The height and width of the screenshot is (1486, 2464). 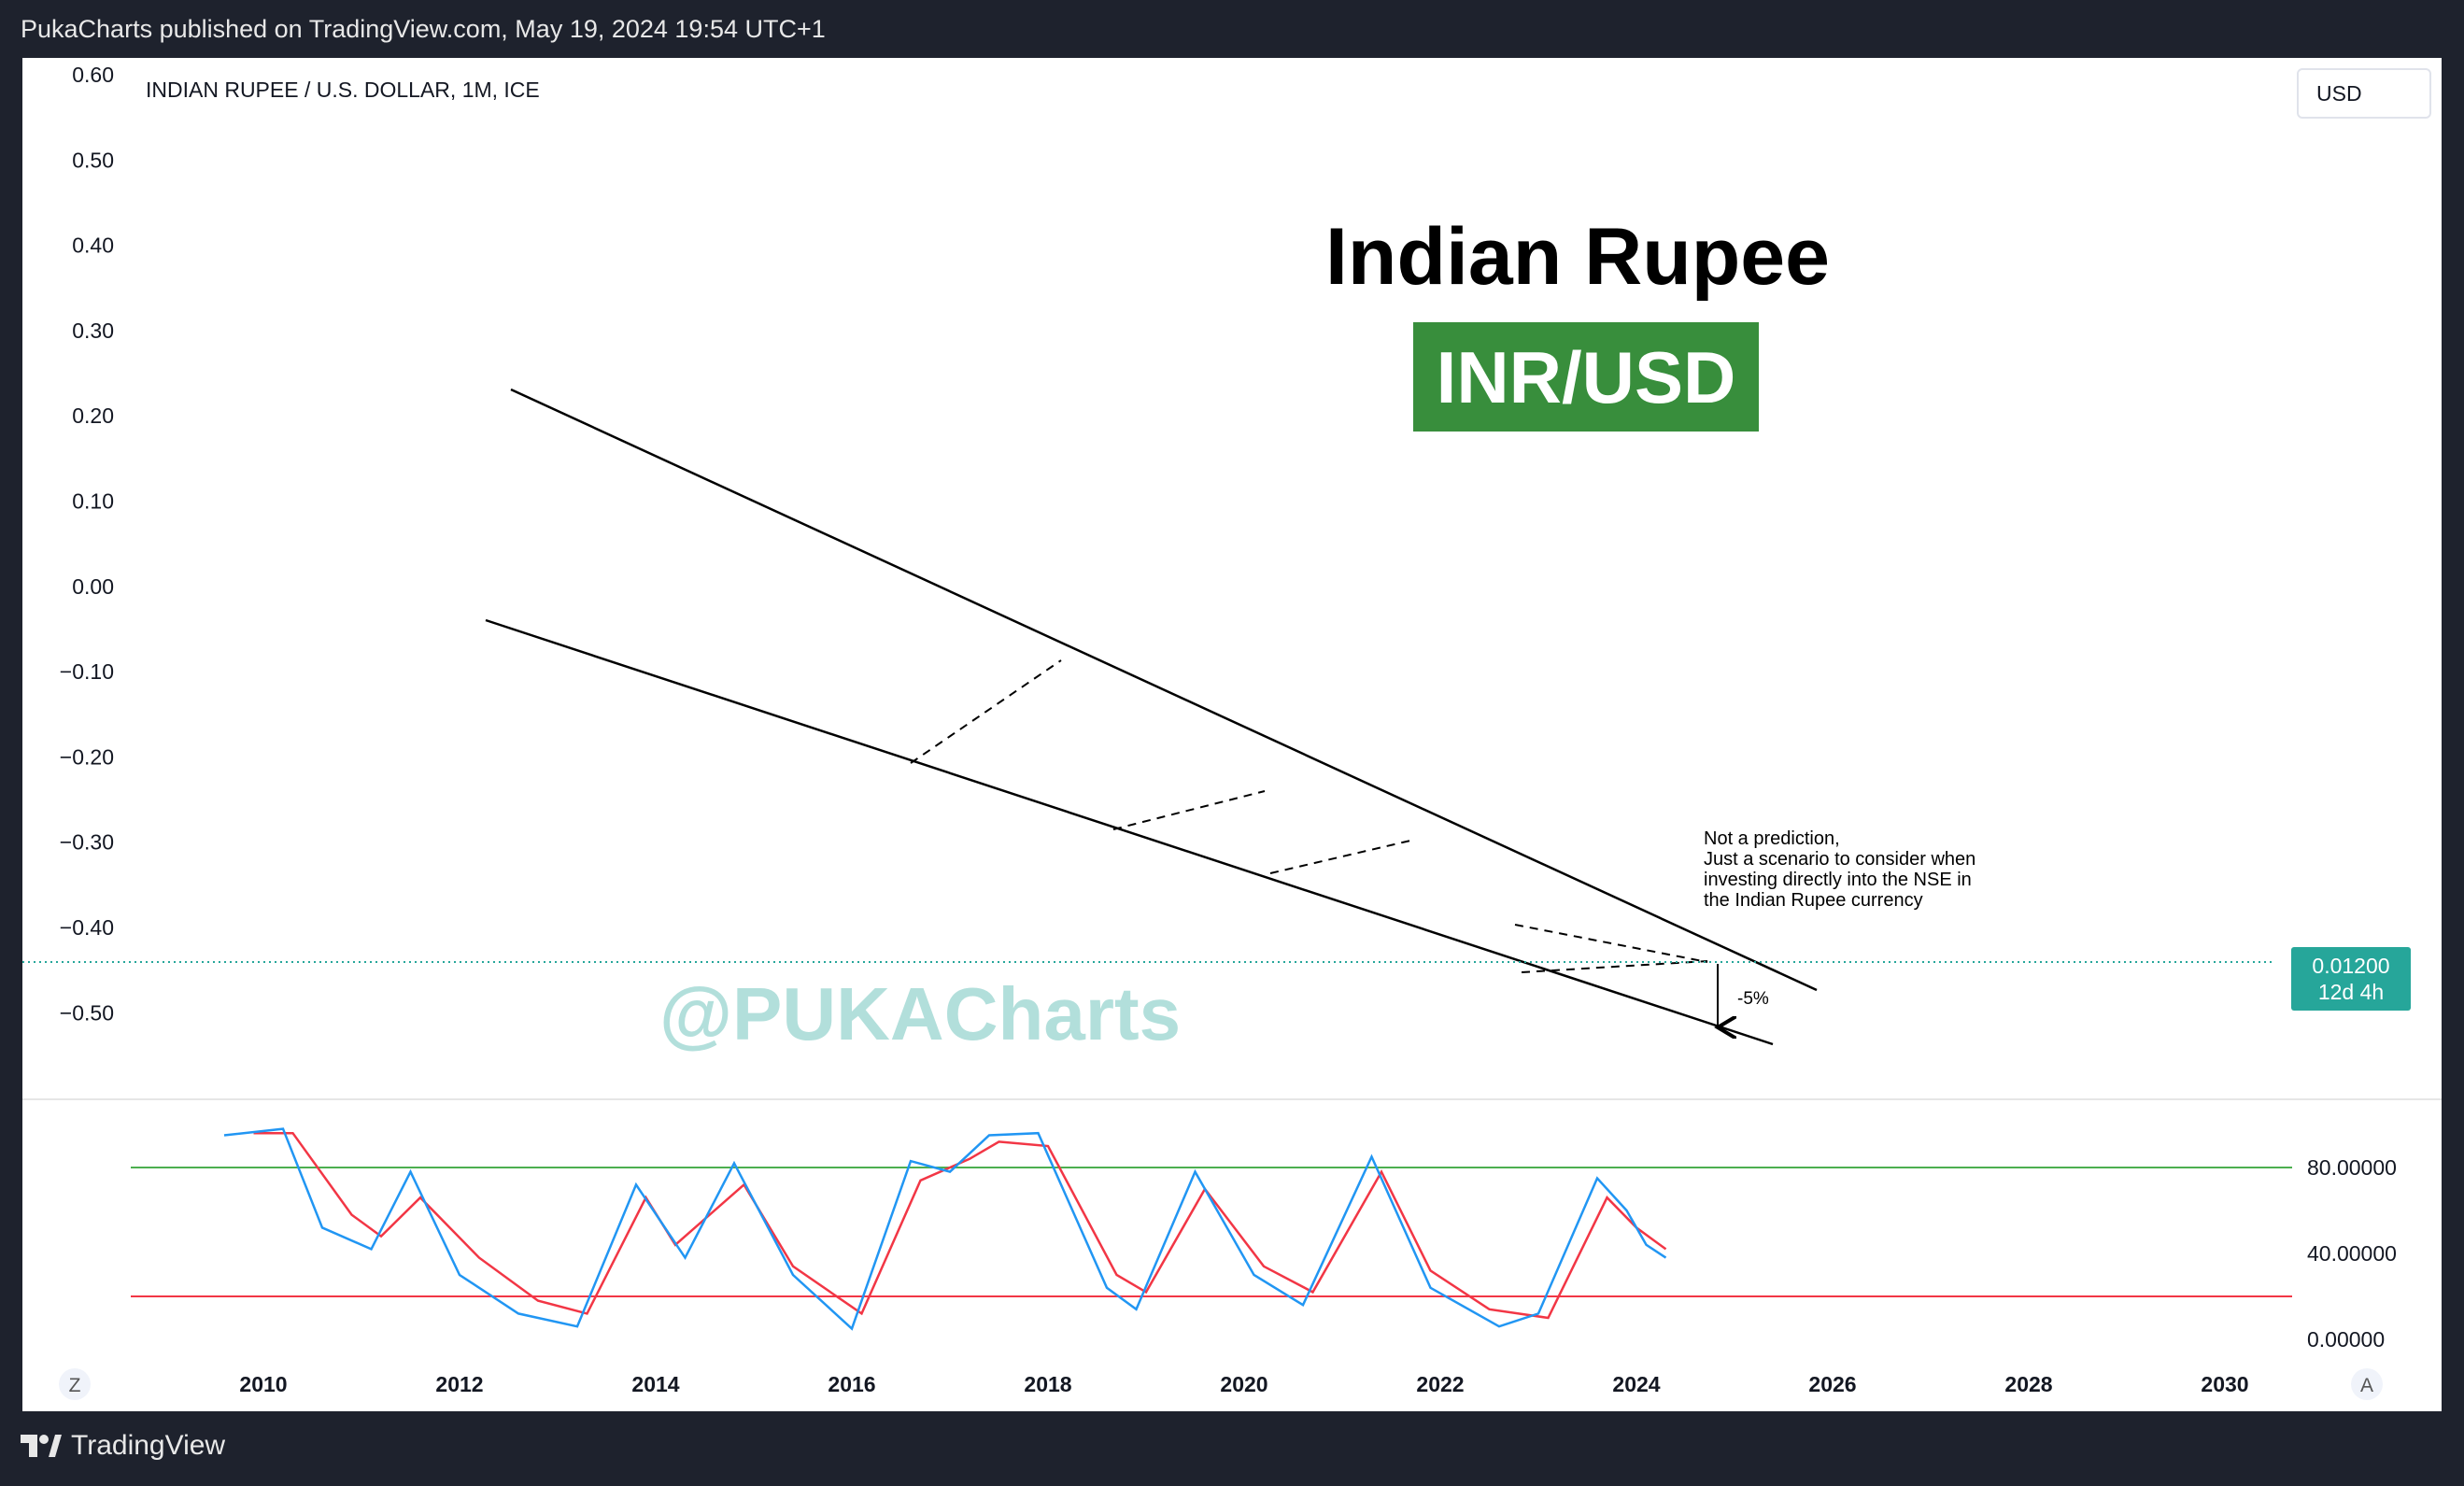 What do you see at coordinates (2339, 93) in the screenshot?
I see `svg-text: USD` at bounding box center [2339, 93].